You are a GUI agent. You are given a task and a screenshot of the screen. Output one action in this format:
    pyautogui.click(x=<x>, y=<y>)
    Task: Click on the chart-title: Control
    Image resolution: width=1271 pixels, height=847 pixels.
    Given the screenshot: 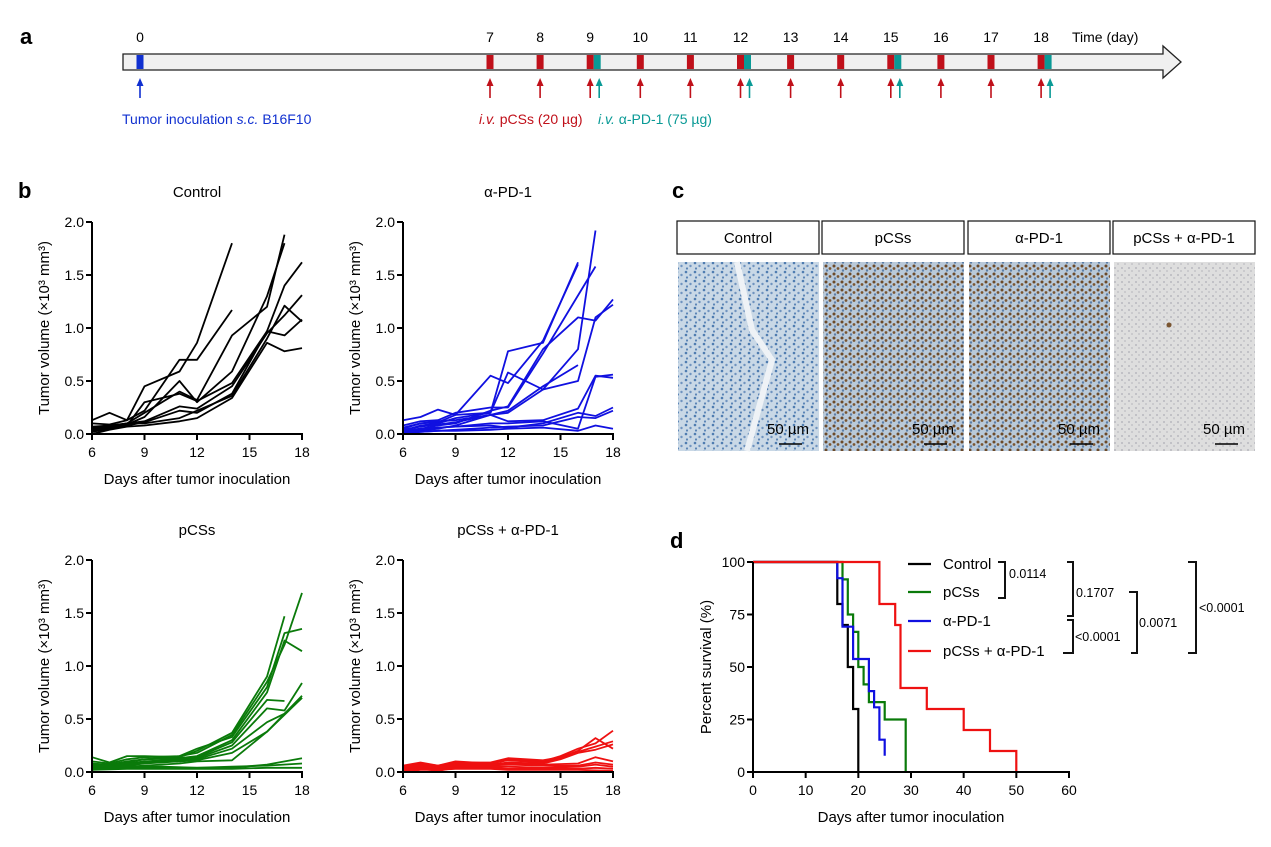 What is the action you would take?
    pyautogui.click(x=197, y=192)
    